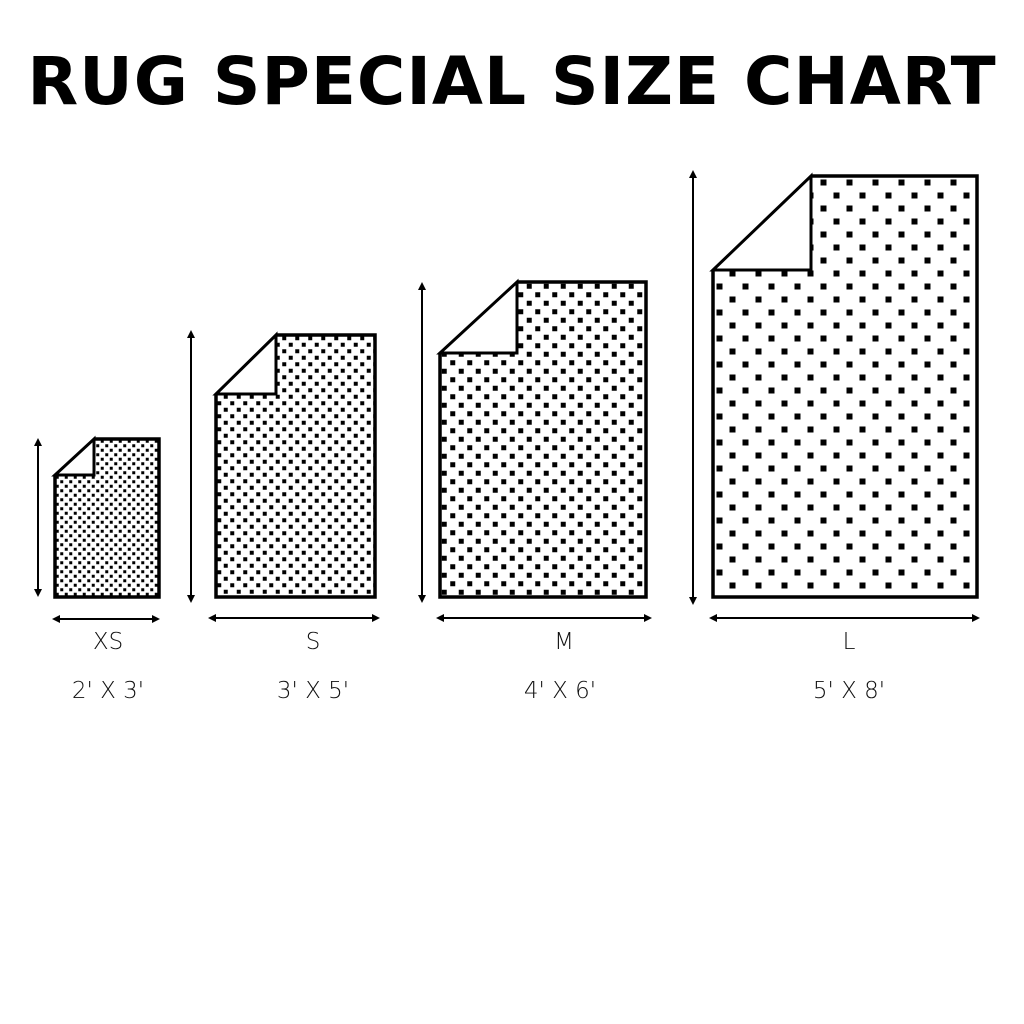 The image size is (1024, 1024). What do you see at coordinates (313, 691) in the screenshot?
I see `size-dimensions-s: 3' X 5'` at bounding box center [313, 691].